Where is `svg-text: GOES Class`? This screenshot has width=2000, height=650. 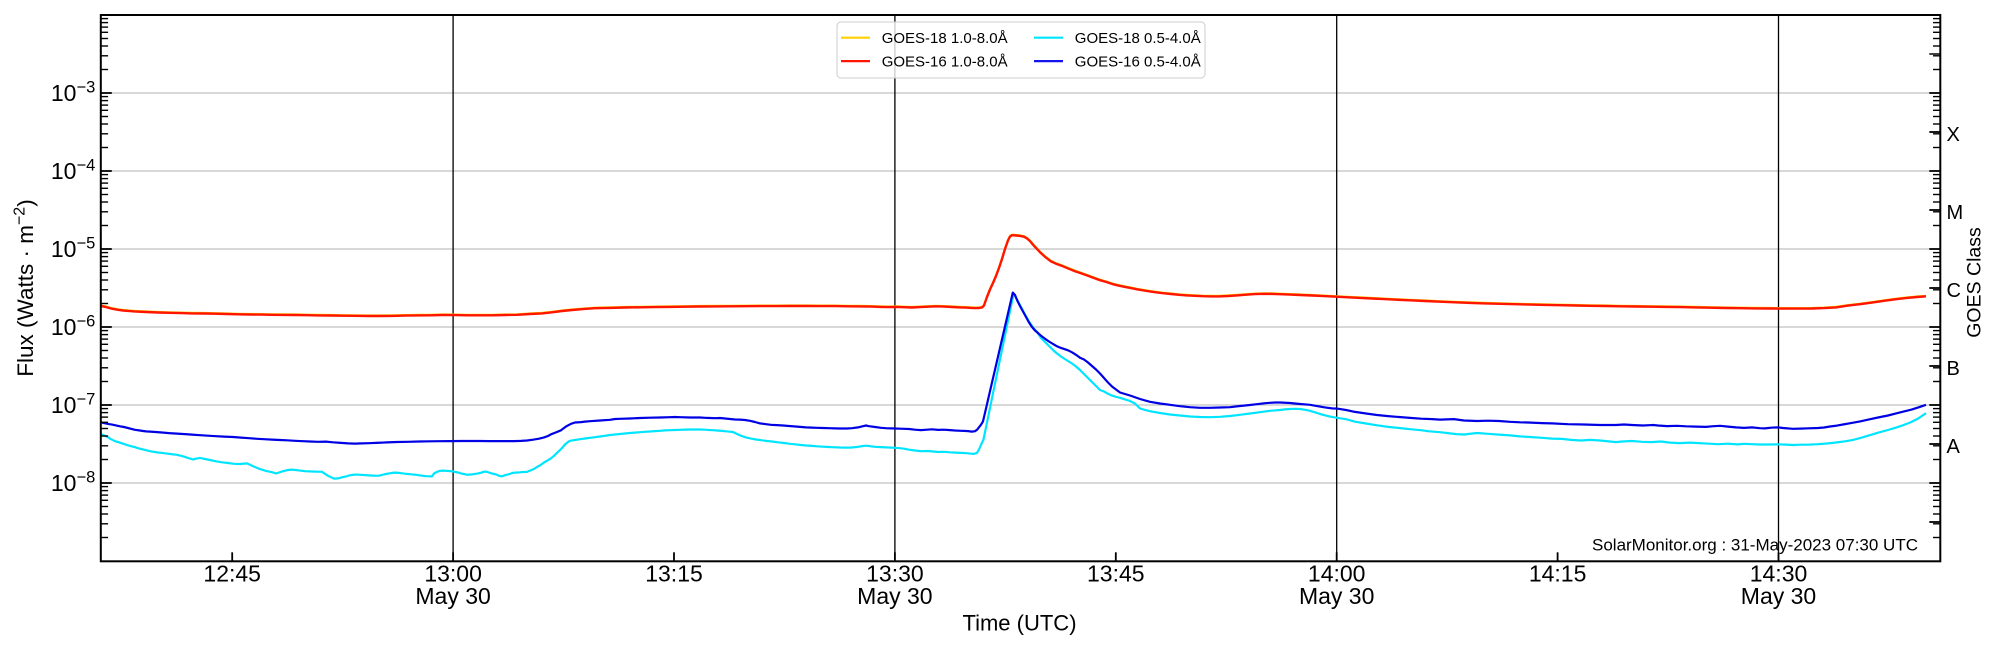
svg-text: GOES Class is located at coordinates (1975, 282).